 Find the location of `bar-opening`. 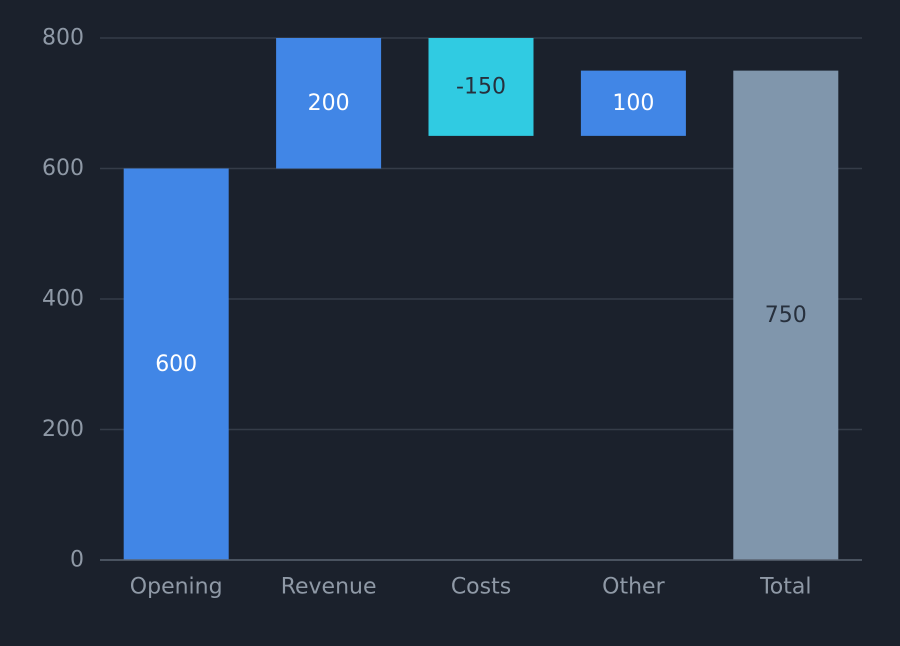

bar-opening is located at coordinates (176, 364).